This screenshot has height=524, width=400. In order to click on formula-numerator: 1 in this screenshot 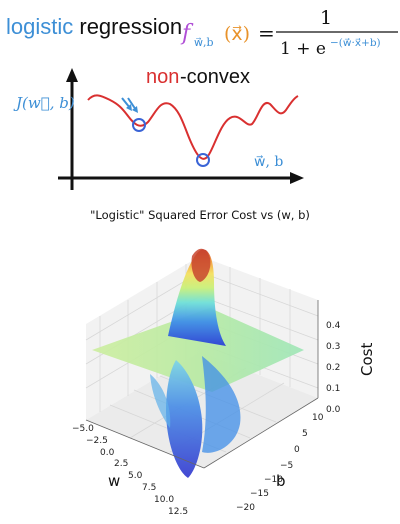, I will do `click(326, 18)`.